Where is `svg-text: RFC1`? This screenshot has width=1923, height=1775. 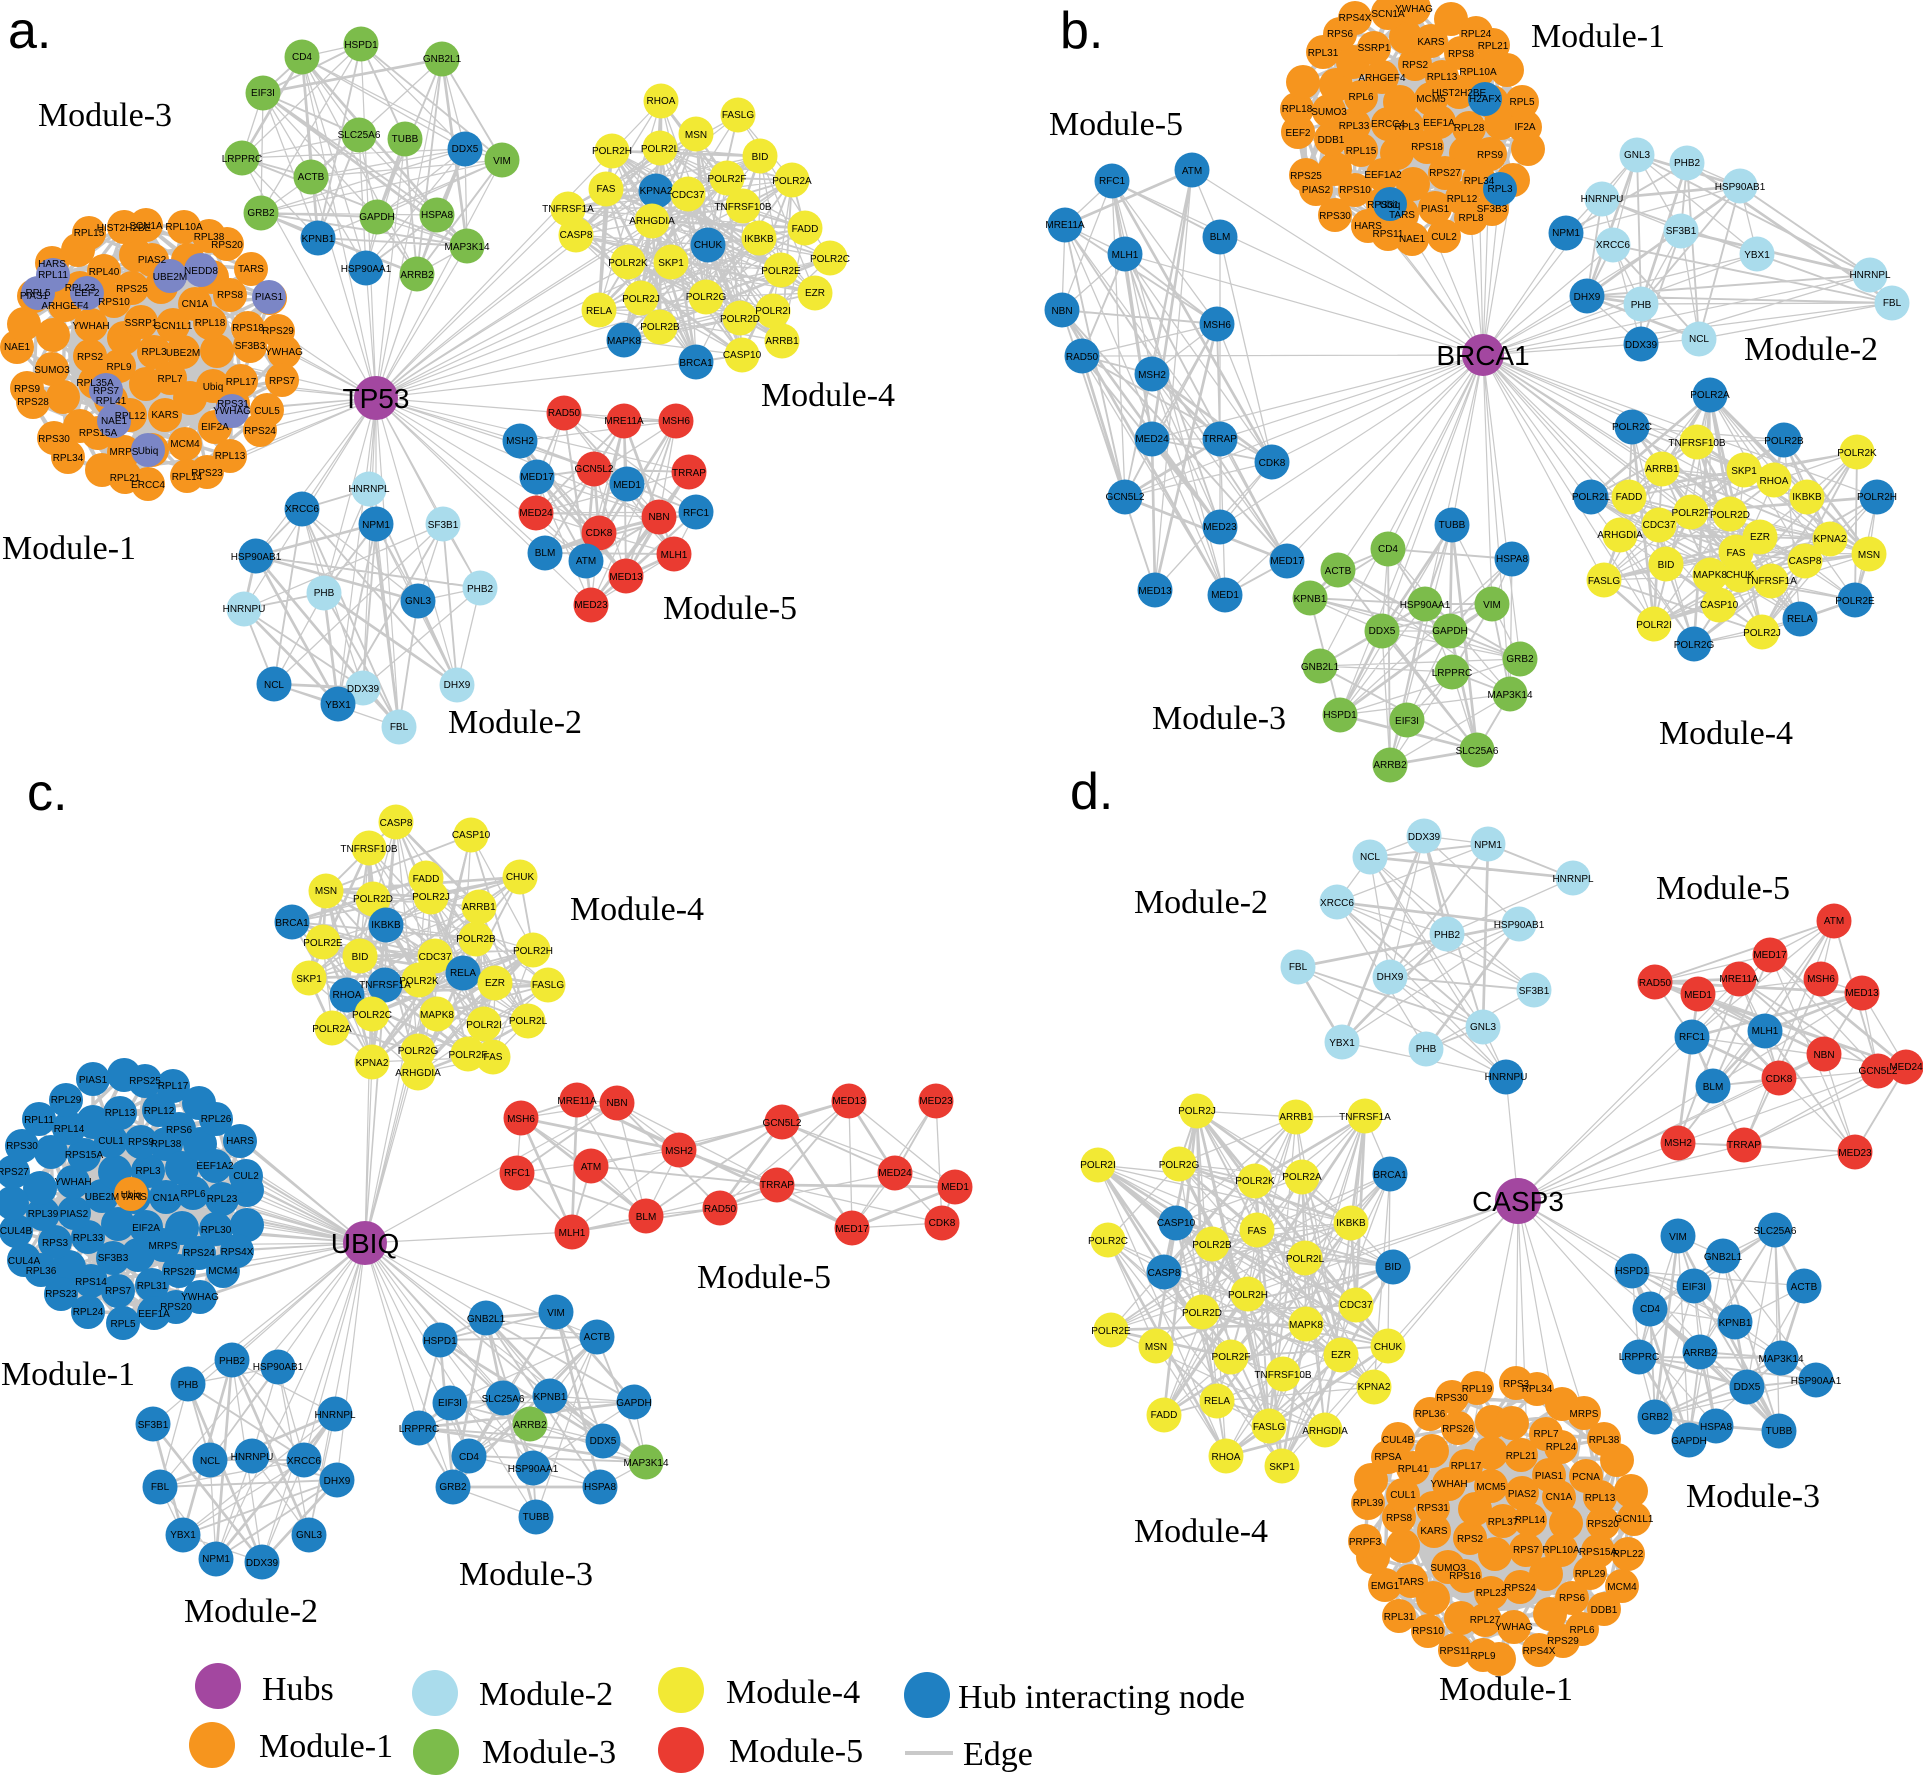
svg-text: RFC1 is located at coordinates (517, 1173).